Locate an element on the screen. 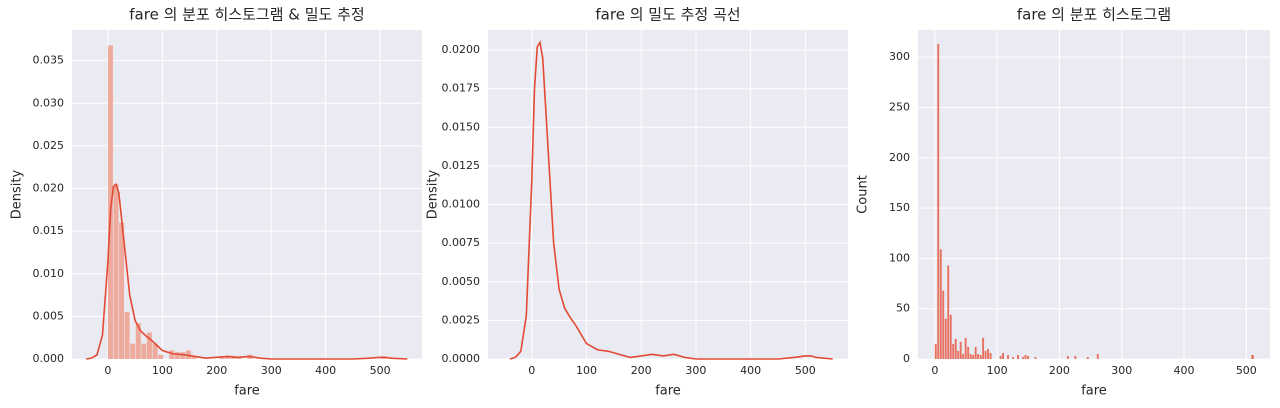  y-tick-label: 50 is located at coordinates (903, 308).